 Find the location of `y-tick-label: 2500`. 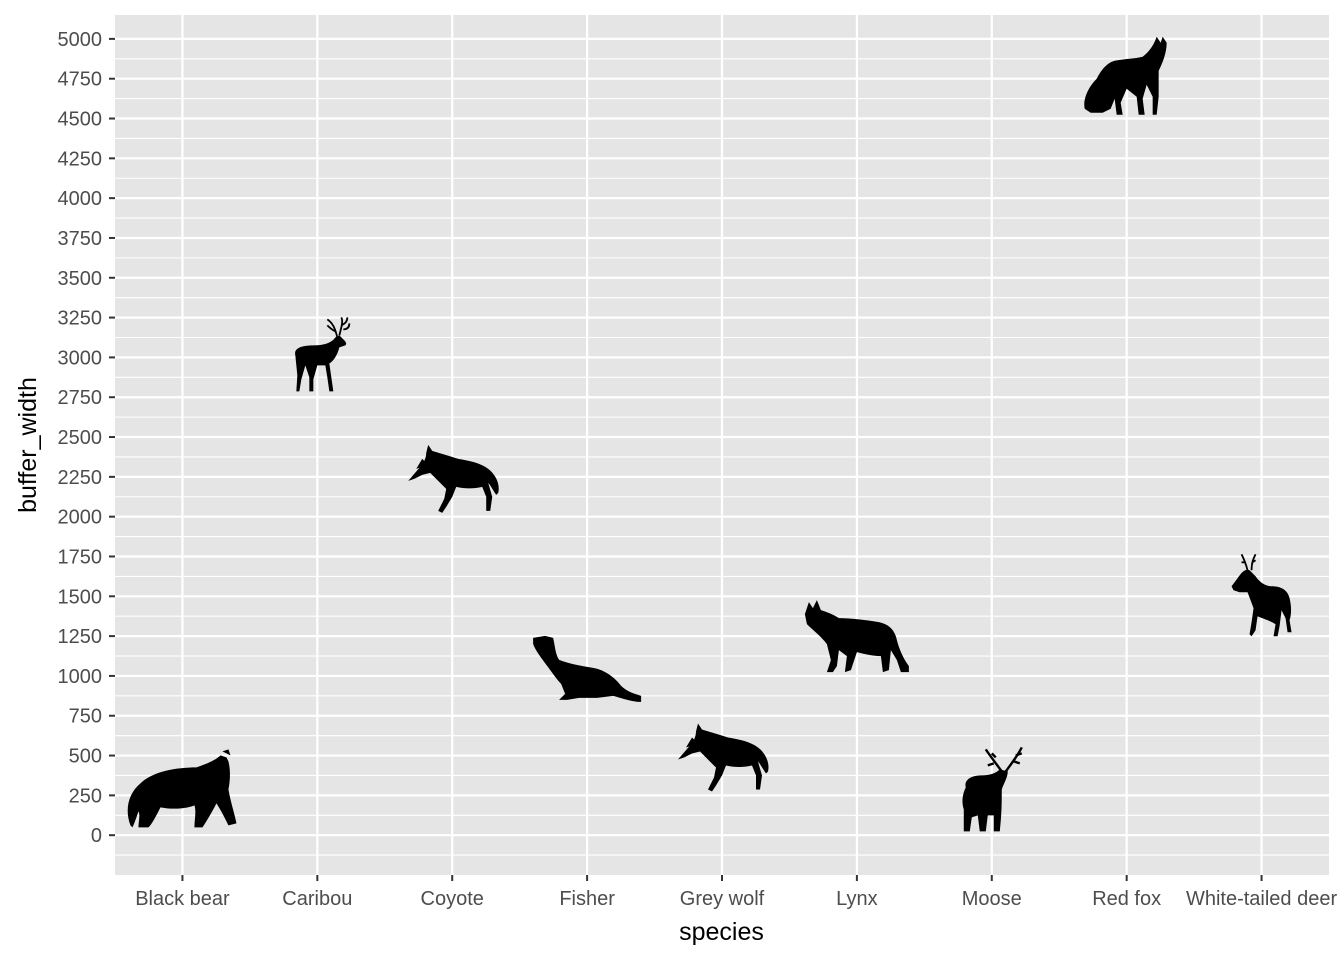

y-tick-label: 2500 is located at coordinates (80, 438).